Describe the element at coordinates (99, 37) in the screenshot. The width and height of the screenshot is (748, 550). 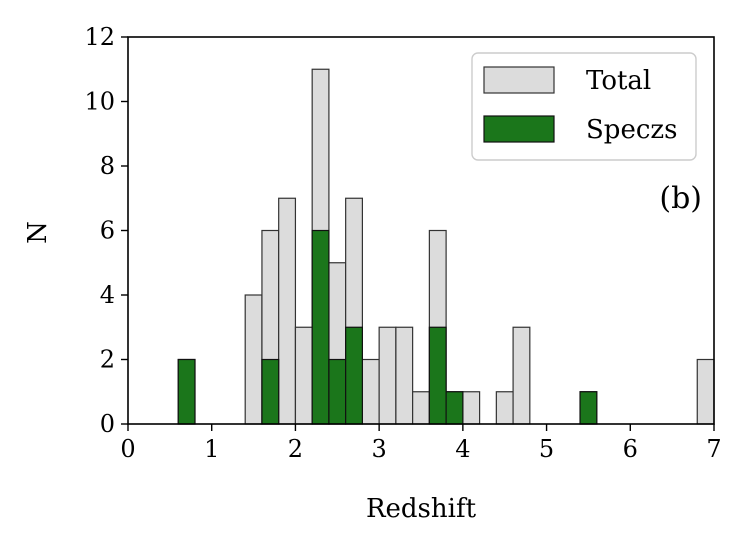
I see `y-tick-label: 12` at that location.